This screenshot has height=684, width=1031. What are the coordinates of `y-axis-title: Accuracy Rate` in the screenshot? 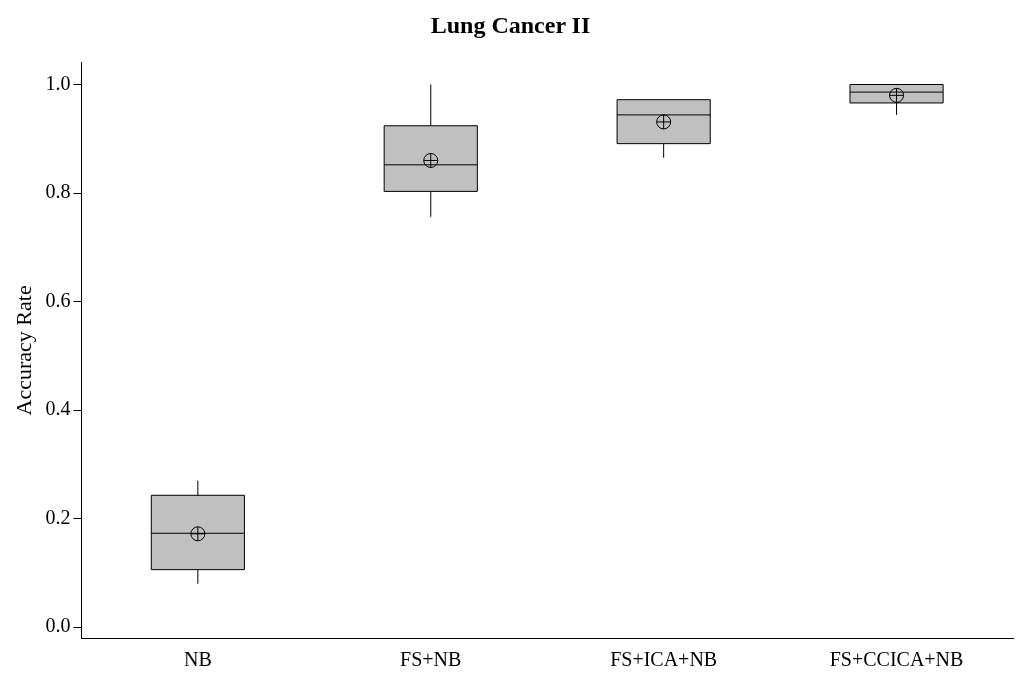 It's located at (23, 350).